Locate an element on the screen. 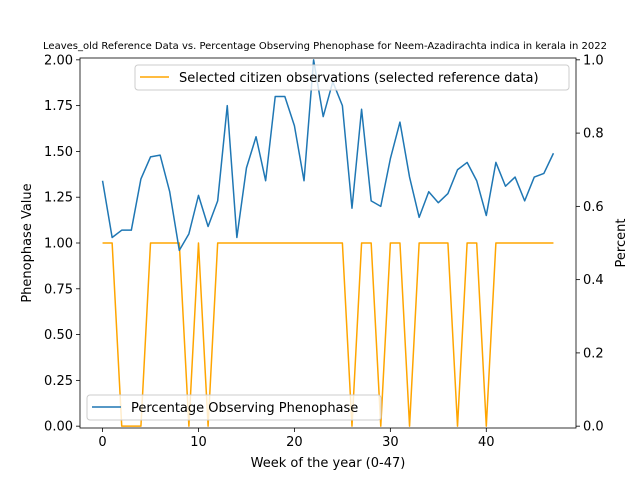  x-tick-label-0: 0 is located at coordinates (102, 442).